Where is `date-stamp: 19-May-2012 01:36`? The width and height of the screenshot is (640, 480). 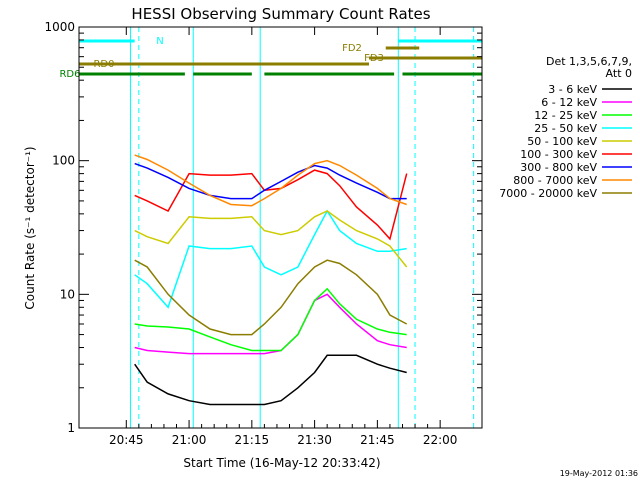 date-stamp: 19-May-2012 01:36 is located at coordinates (599, 473).